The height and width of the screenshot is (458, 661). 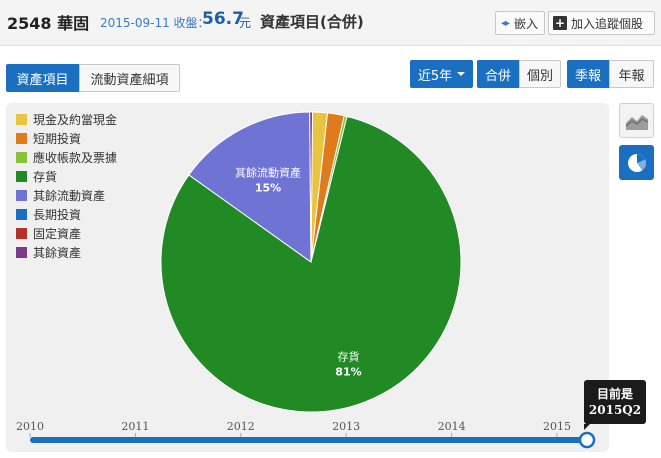 I want to click on timeline-year-label: 2011, so click(x=135, y=426).